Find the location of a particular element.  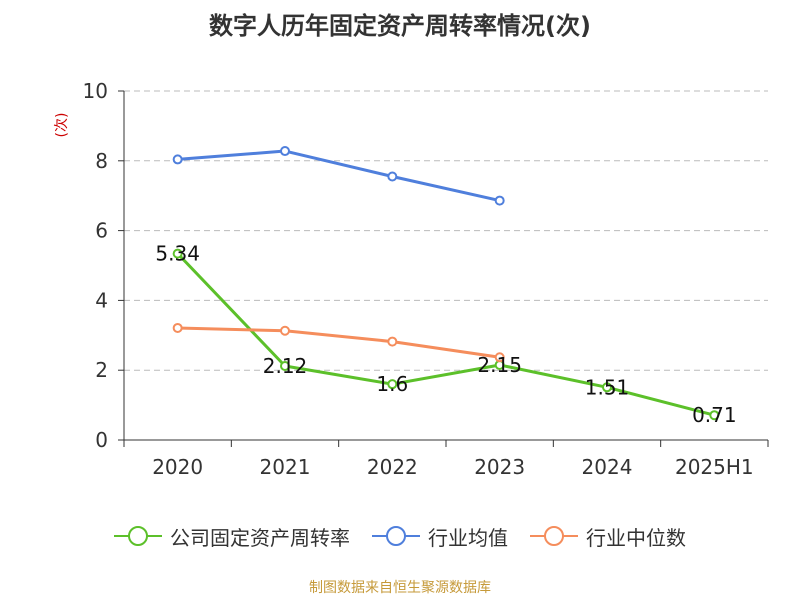

legend-marker-industry-mean is located at coordinates (396, 536).